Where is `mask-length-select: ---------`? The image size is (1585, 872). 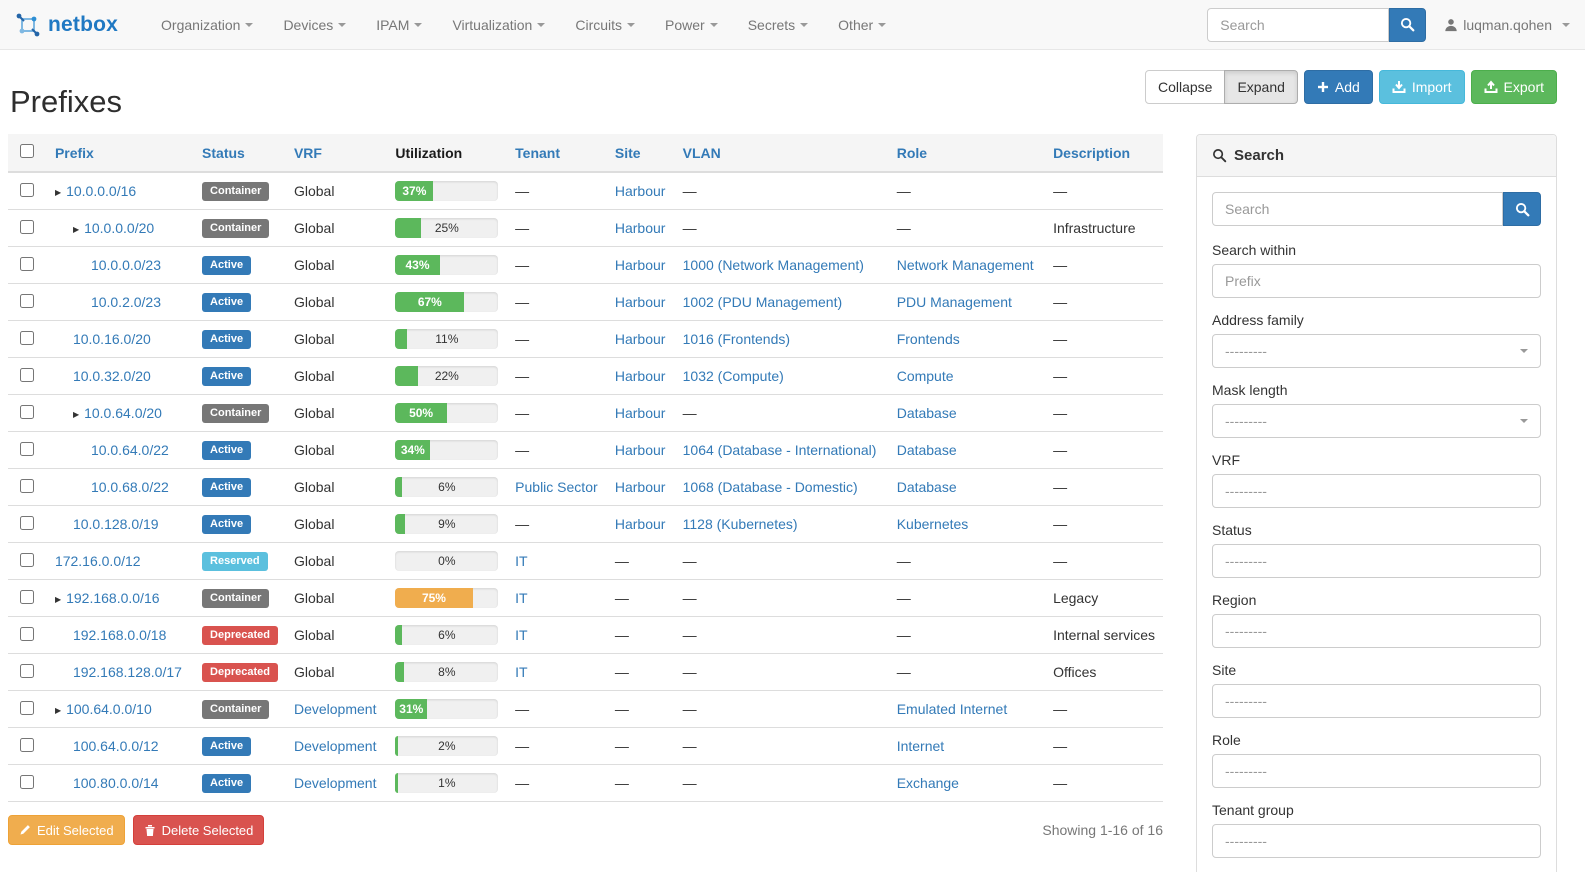
mask-length-select: --------- is located at coordinates (1376, 421).